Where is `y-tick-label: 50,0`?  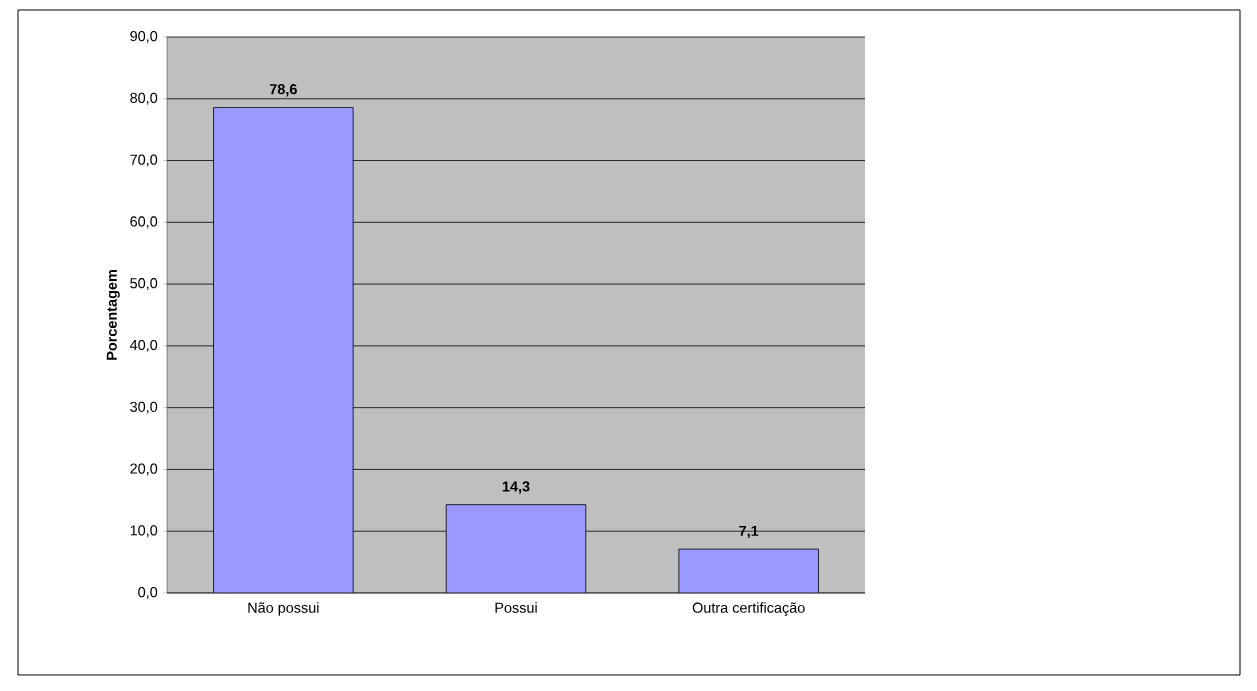
y-tick-label: 50,0 is located at coordinates (144, 284).